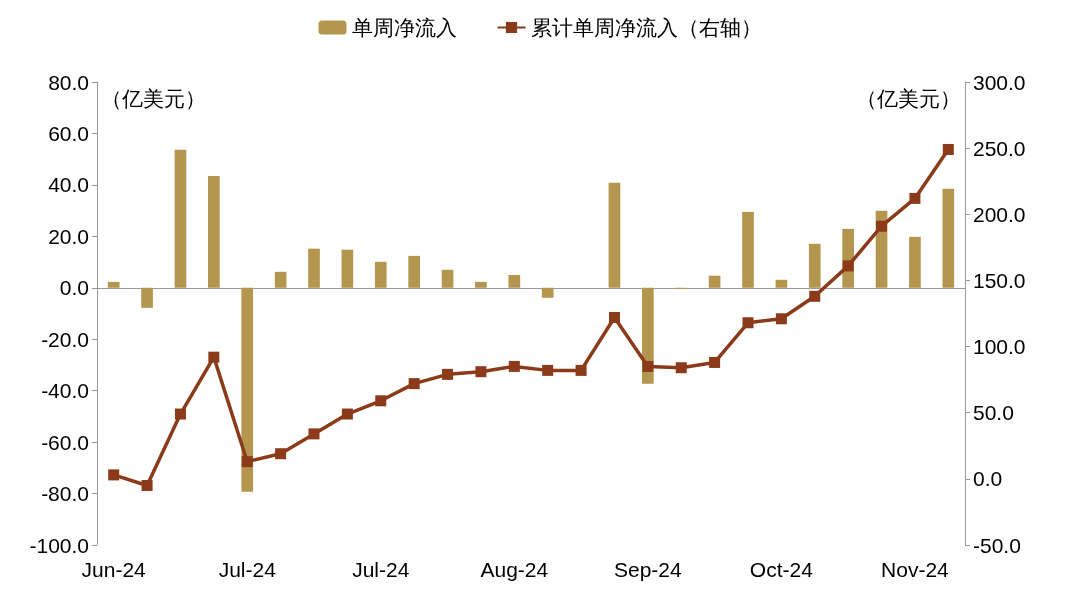 The height and width of the screenshot is (604, 1080). I want to click on y-tick-label: 80.0, so click(68, 82).